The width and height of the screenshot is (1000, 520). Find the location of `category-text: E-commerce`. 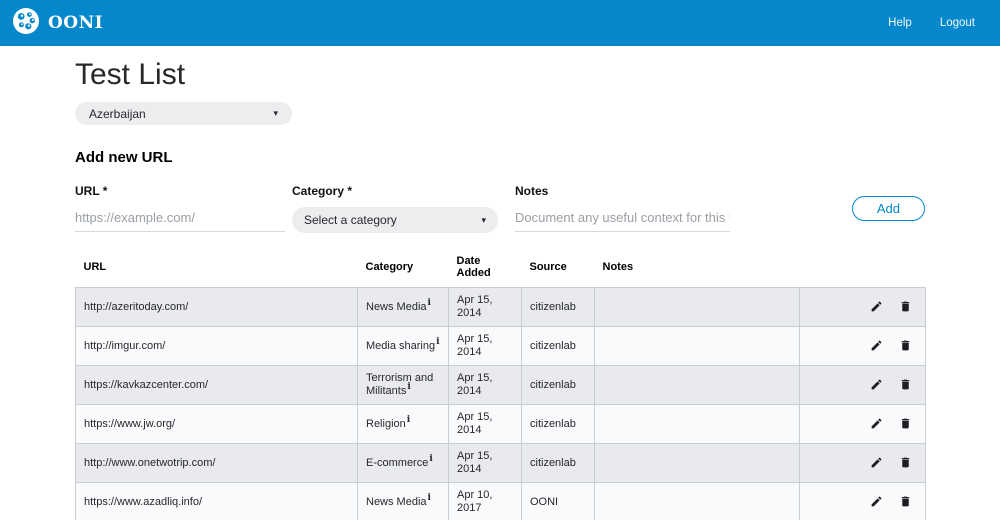

category-text: E-commerce is located at coordinates (397, 462).